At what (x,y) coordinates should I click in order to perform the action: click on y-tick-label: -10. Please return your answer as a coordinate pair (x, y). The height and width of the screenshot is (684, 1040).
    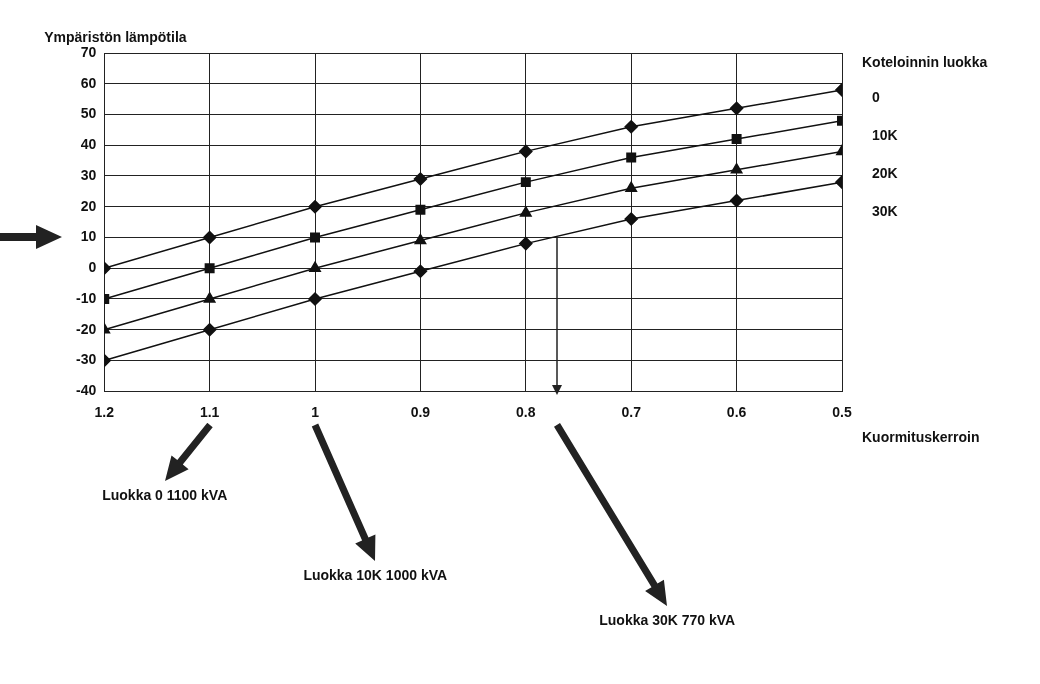
    Looking at the image, I should click on (86, 297).